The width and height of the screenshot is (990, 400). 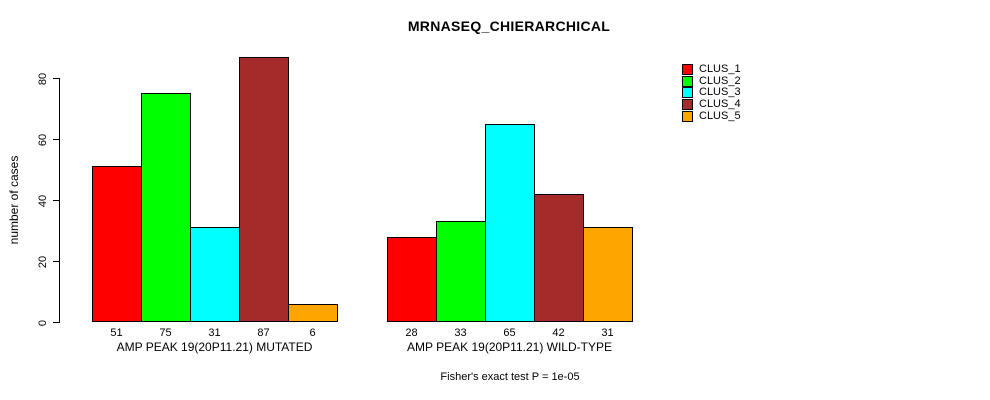 I want to click on legend-label: CLUS_4, so click(x=720, y=104).